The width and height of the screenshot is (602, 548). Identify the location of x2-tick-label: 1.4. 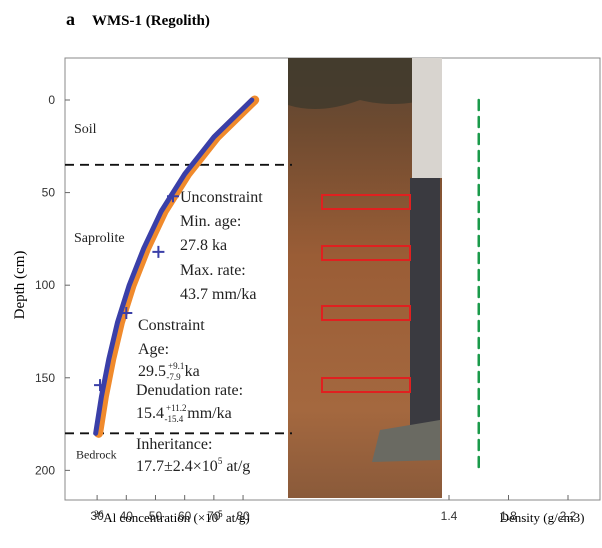
(449, 516).